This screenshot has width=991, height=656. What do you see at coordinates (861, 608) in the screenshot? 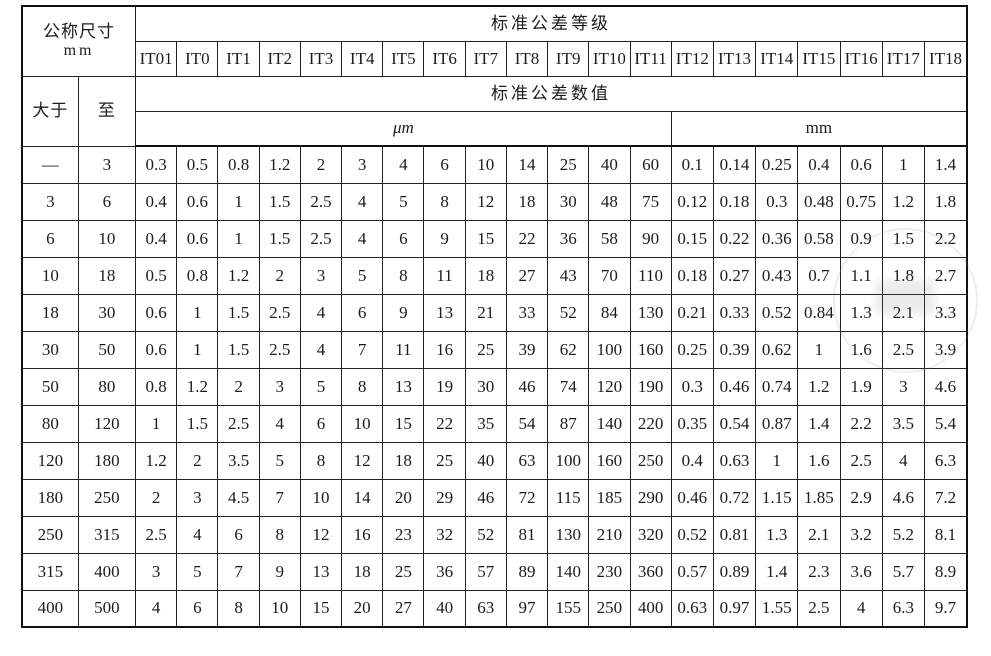
I see `tolerance-value-cell: 4` at bounding box center [861, 608].